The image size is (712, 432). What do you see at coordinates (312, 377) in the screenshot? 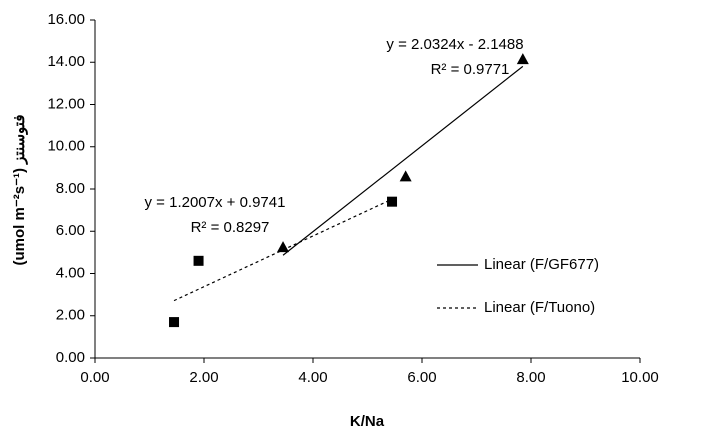
I see `x-tick-label: 4.00` at bounding box center [312, 377].